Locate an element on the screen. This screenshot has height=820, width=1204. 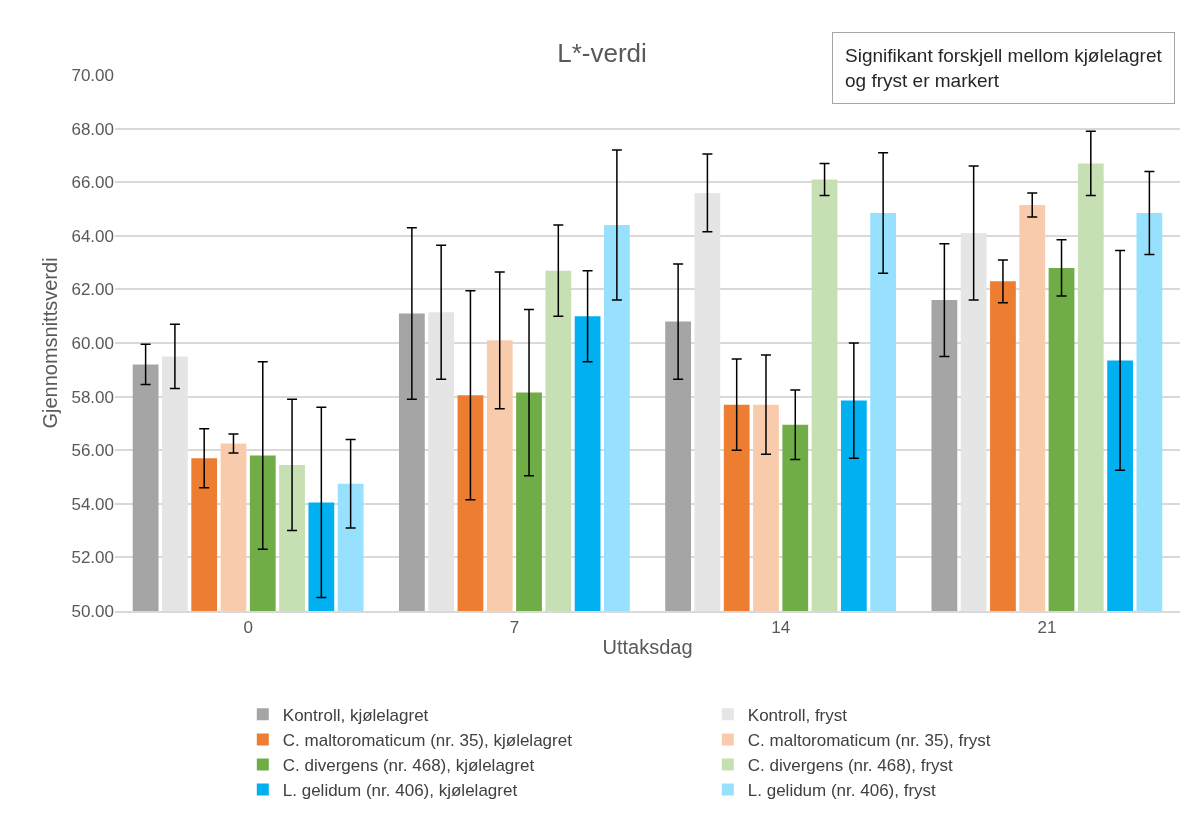
legend-label: L. gelidum (nr. 406), fryst is located at coordinates (842, 791).